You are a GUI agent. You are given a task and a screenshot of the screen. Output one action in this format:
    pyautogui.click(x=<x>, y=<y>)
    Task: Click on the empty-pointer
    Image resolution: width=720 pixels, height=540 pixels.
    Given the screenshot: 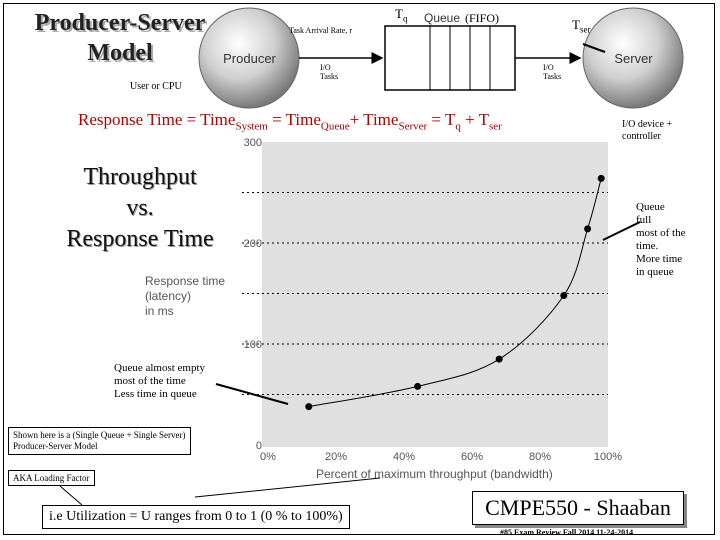 What is the action you would take?
    pyautogui.click(x=252, y=394)
    